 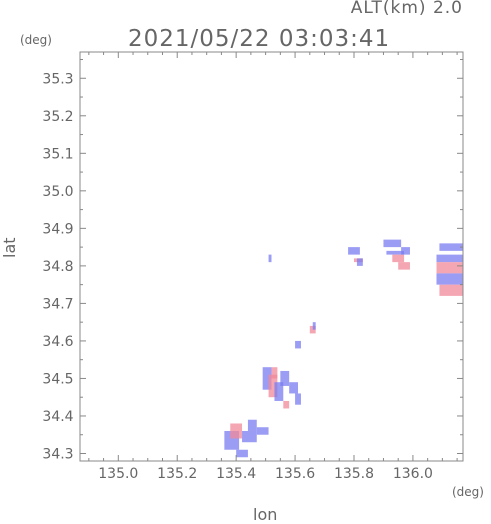 What do you see at coordinates (57, 342) in the screenshot?
I see `y-tick-label: 34.6` at bounding box center [57, 342].